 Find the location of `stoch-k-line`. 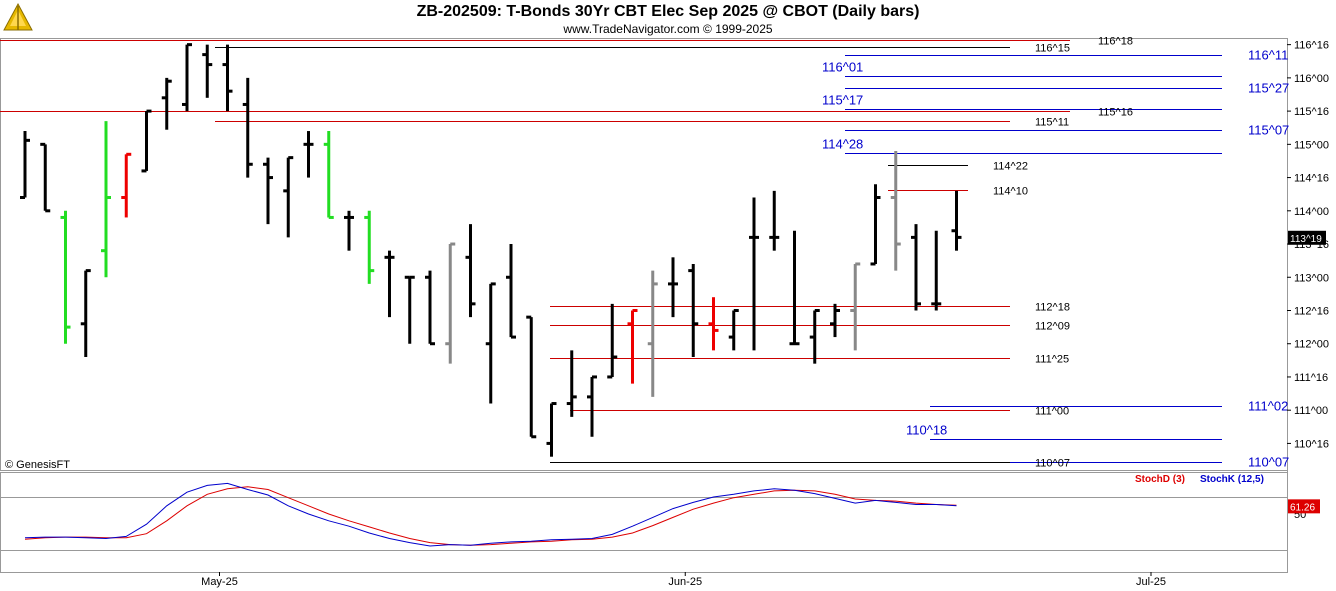

stoch-k-line is located at coordinates (490, 514).